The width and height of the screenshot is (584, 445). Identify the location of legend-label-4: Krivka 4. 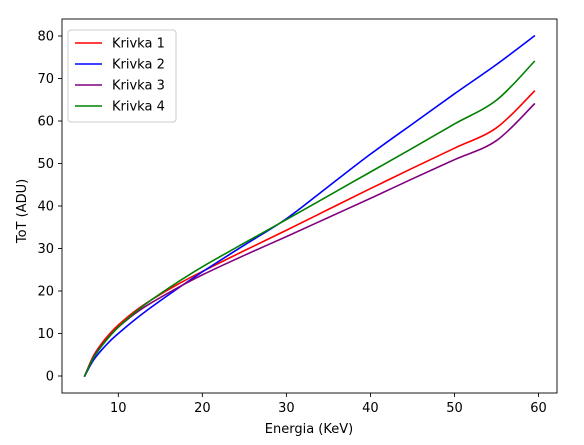
(138, 107).